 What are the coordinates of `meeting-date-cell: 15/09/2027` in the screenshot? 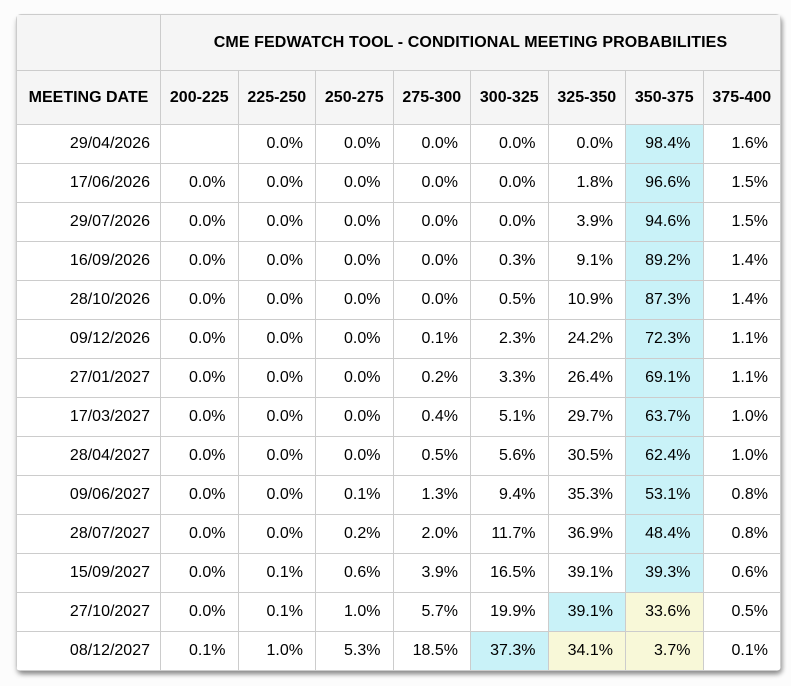 It's located at (88, 573).